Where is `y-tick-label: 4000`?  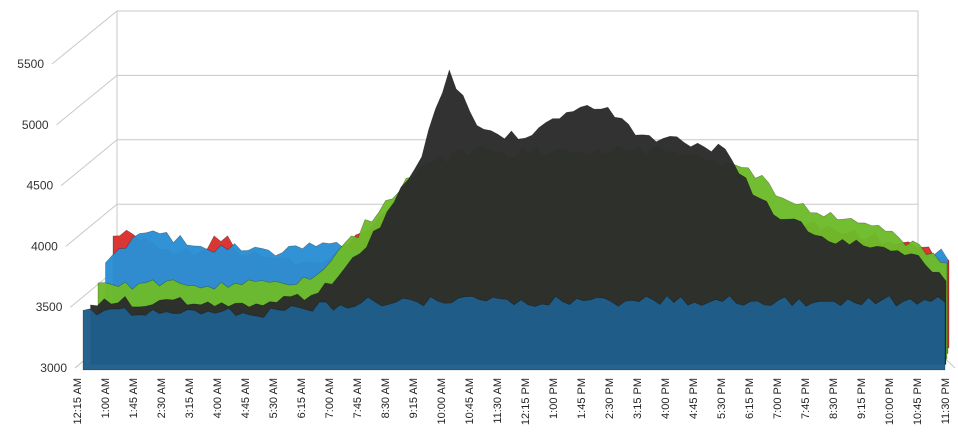
y-tick-label: 4000 is located at coordinates (44, 246).